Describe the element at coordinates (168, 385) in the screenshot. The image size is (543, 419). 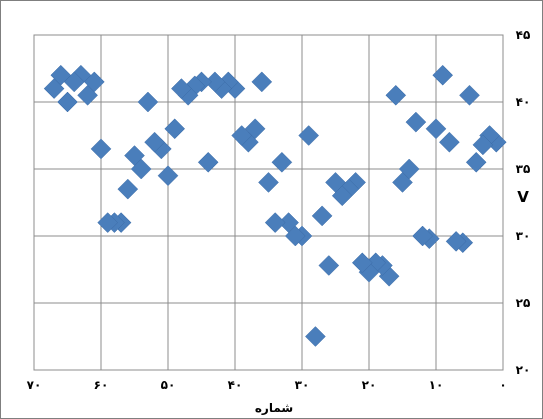
I see `x-tick-label: ۵۰` at that location.